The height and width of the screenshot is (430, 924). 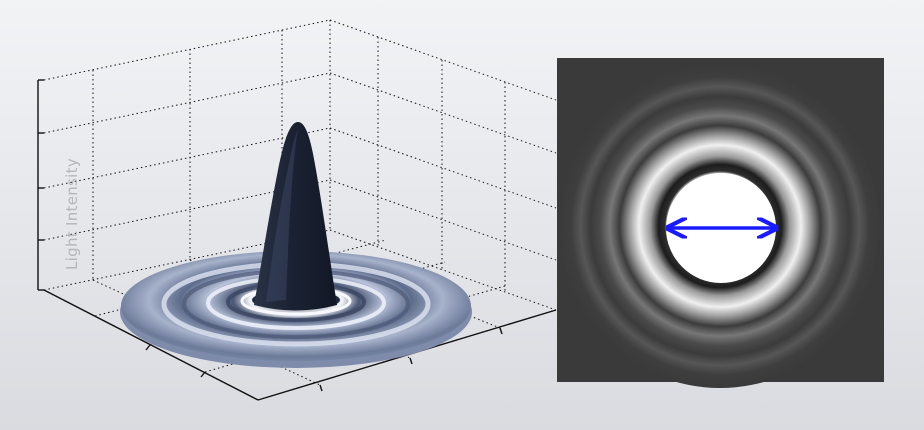 I want to click on central-peak, so click(x=295, y=216).